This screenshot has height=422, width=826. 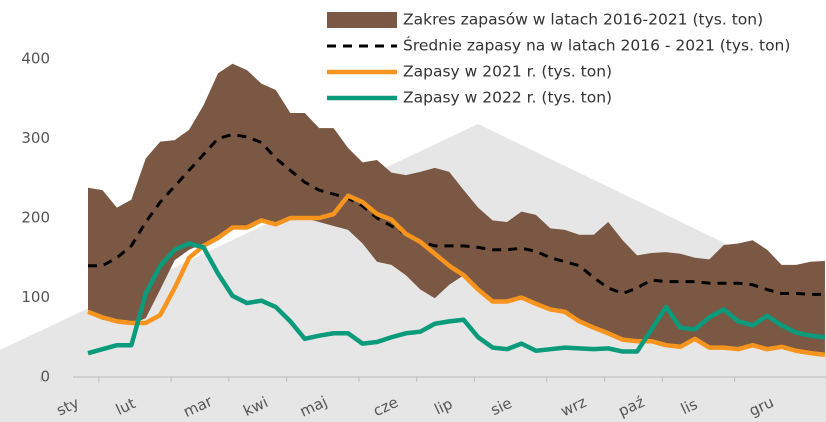 I want to click on y-tick-label: 300, so click(x=35, y=138).